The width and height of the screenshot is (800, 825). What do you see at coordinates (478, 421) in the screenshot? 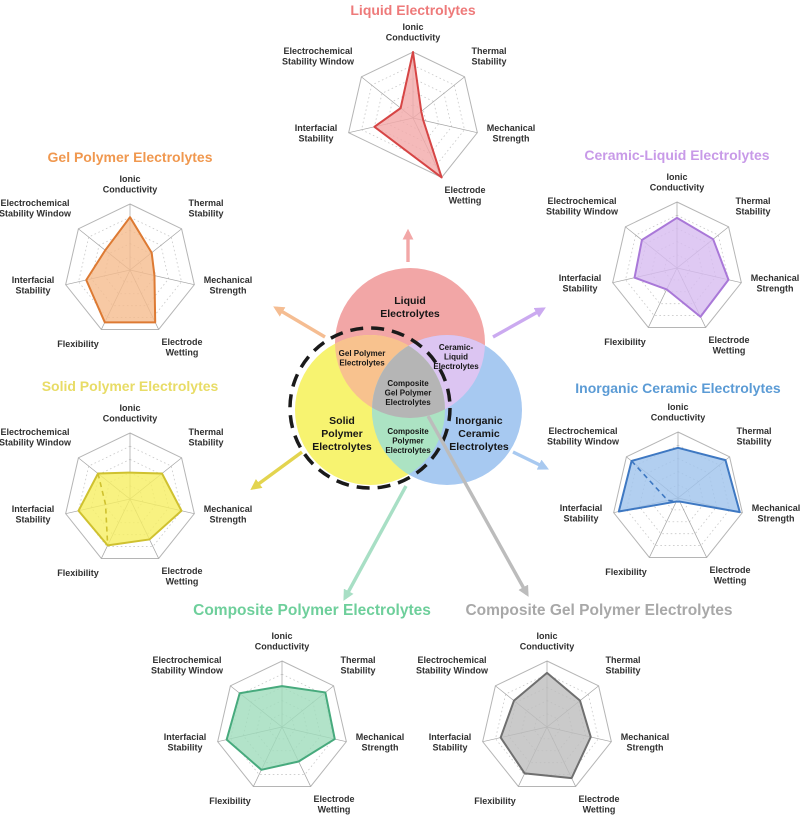
I see `svg-text: Inorganic` at bounding box center [478, 421].